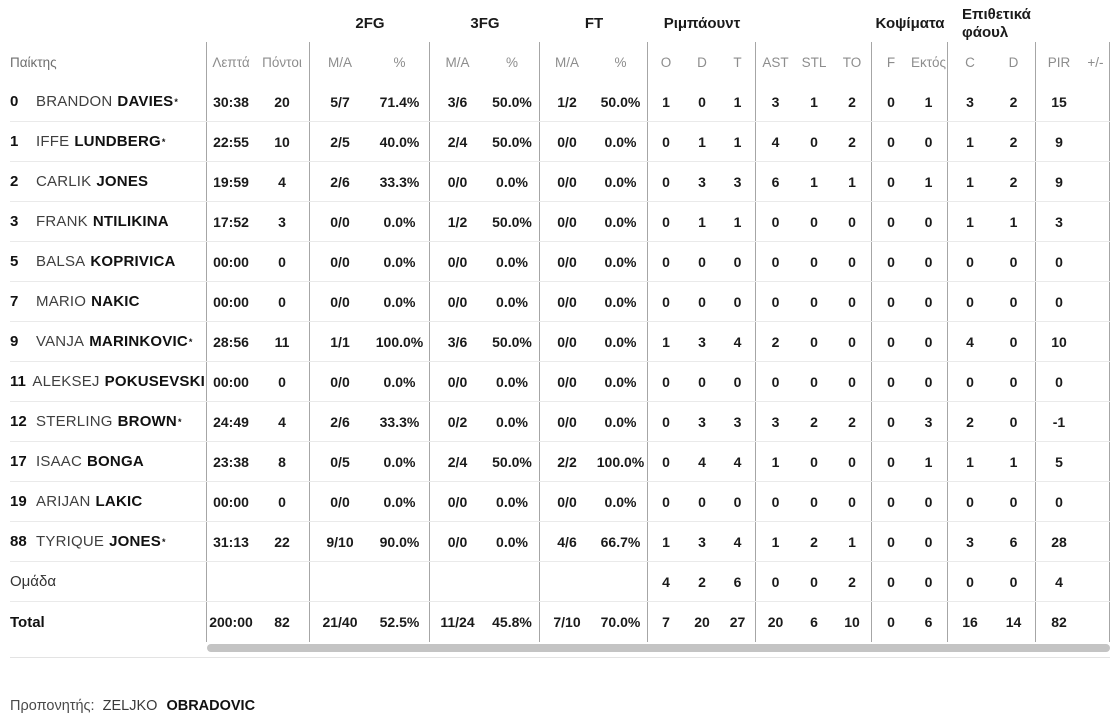 This screenshot has height=720, width=1119. I want to click on group-header-rebounds: Ριμπάουντ, so click(702, 23).